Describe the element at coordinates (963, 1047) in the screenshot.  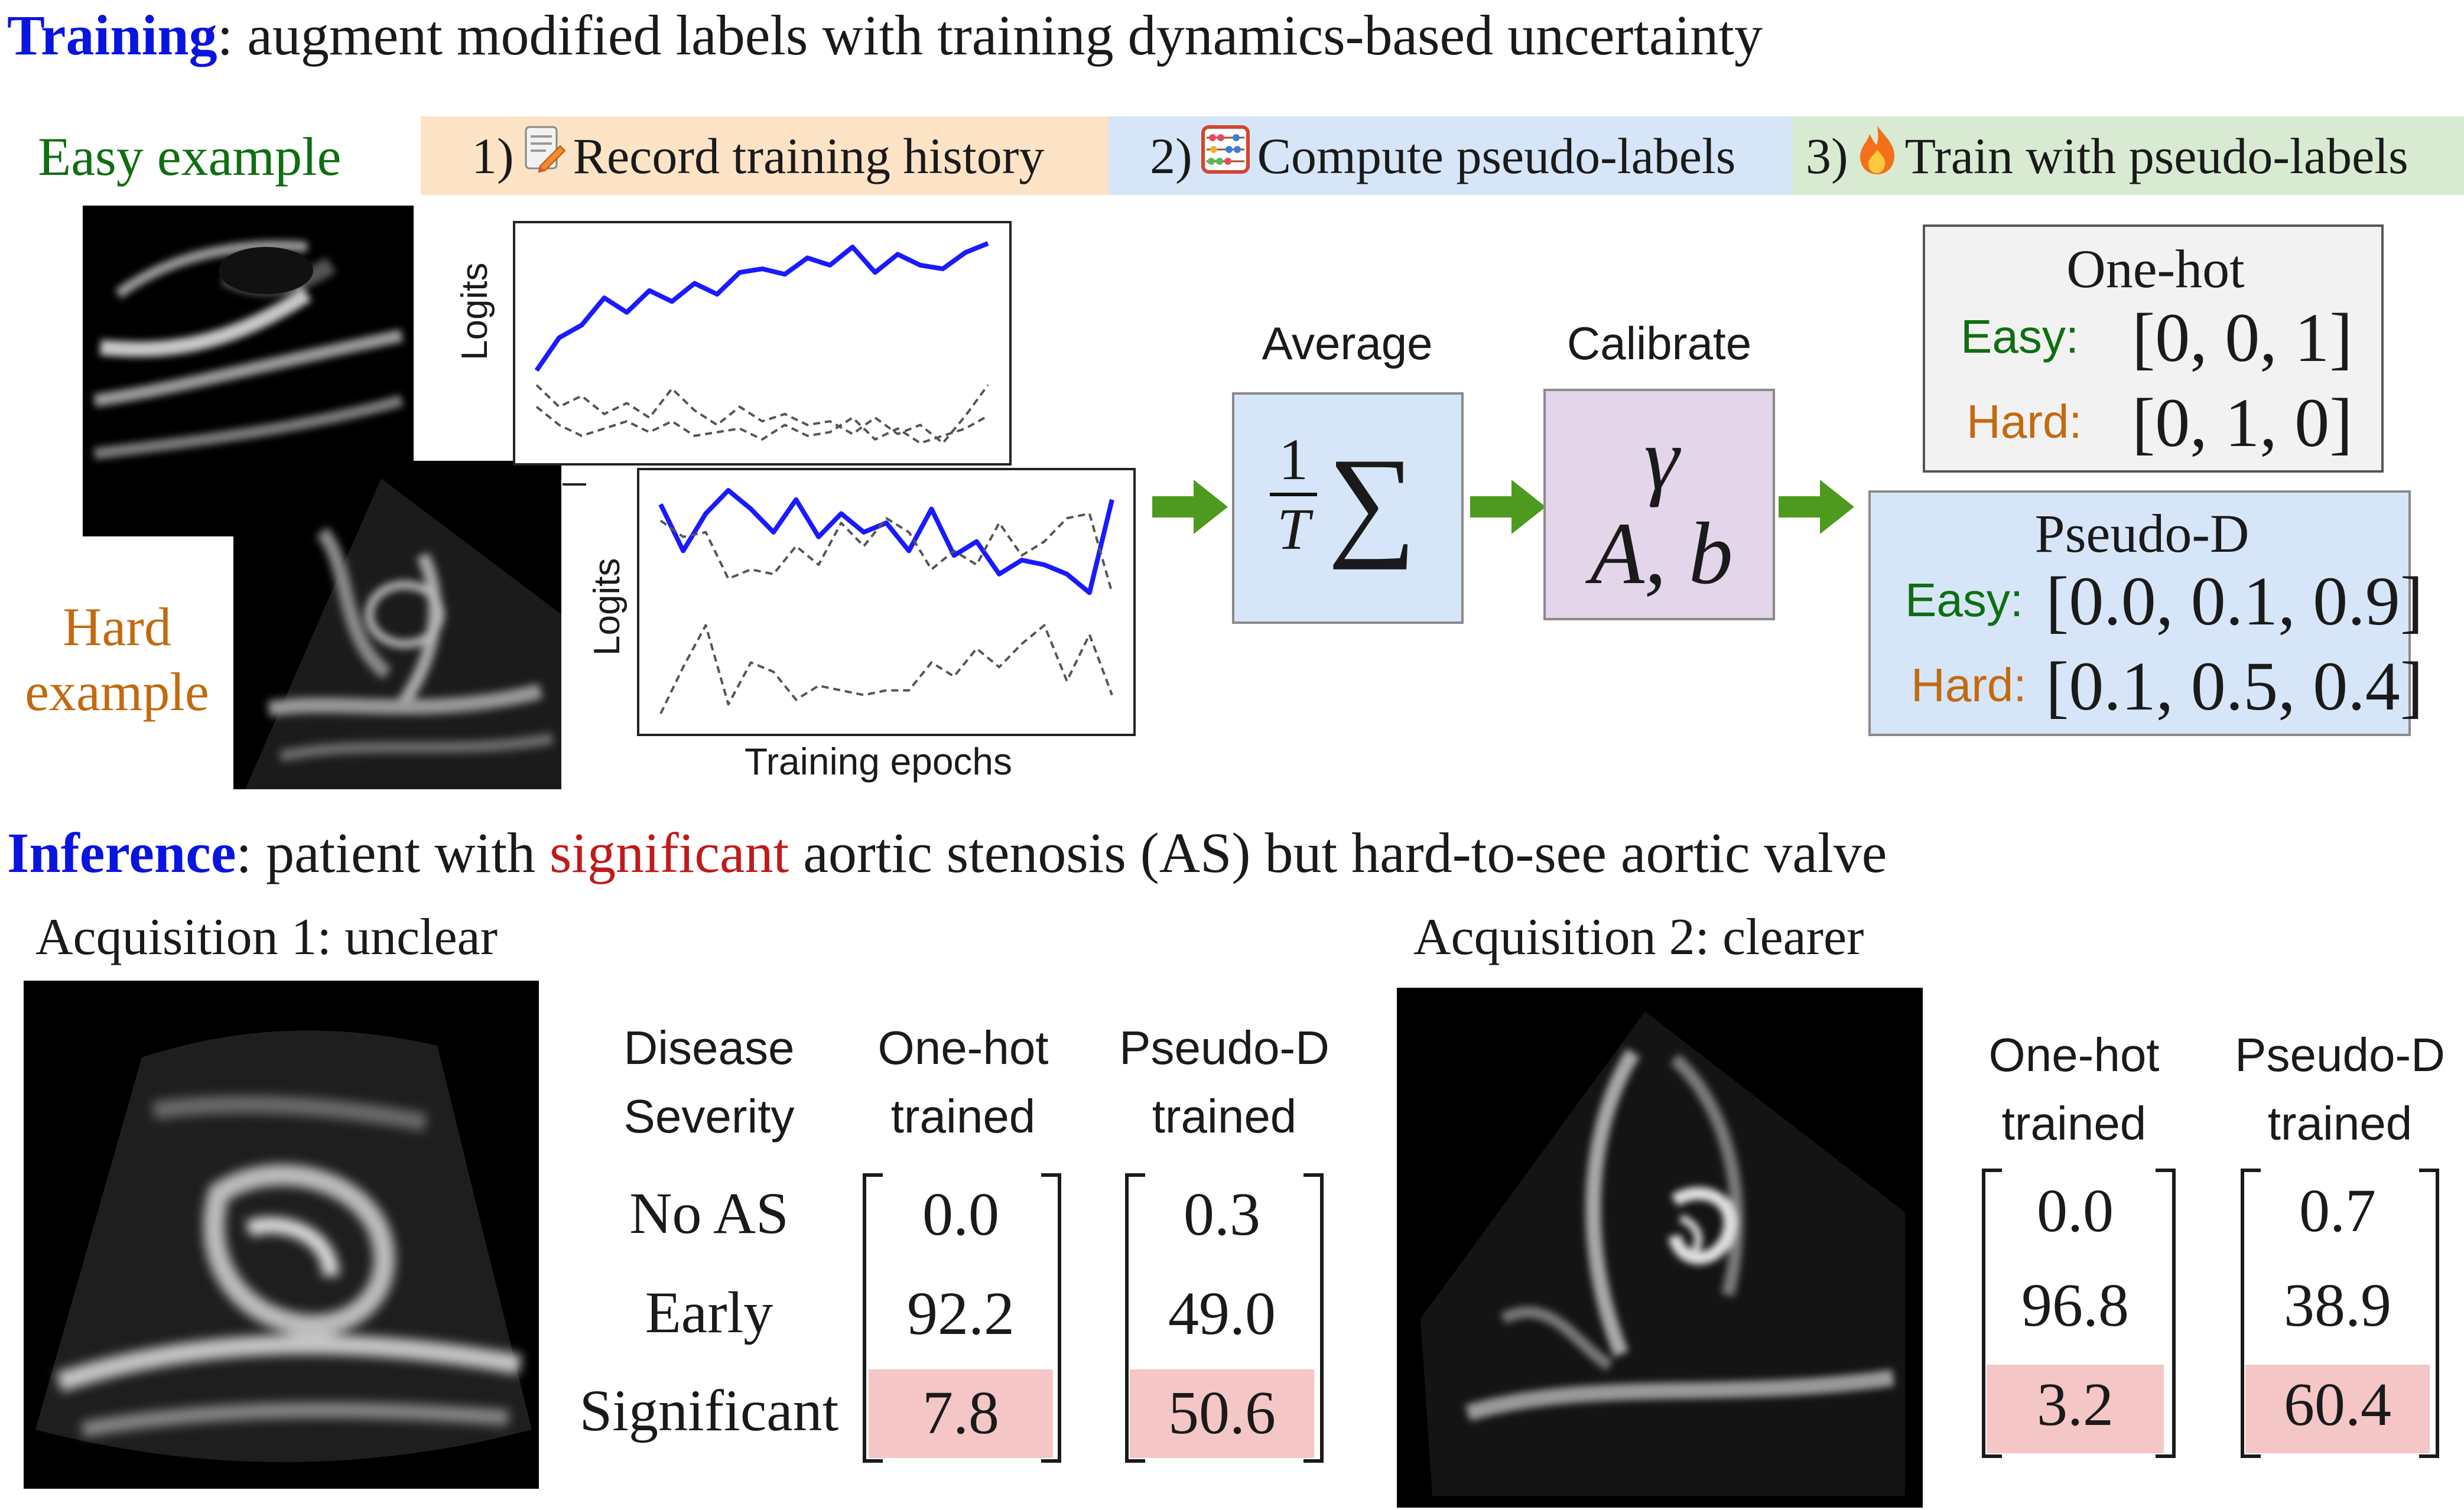
I see `acq1-onehot-header-1: One-hot` at that location.